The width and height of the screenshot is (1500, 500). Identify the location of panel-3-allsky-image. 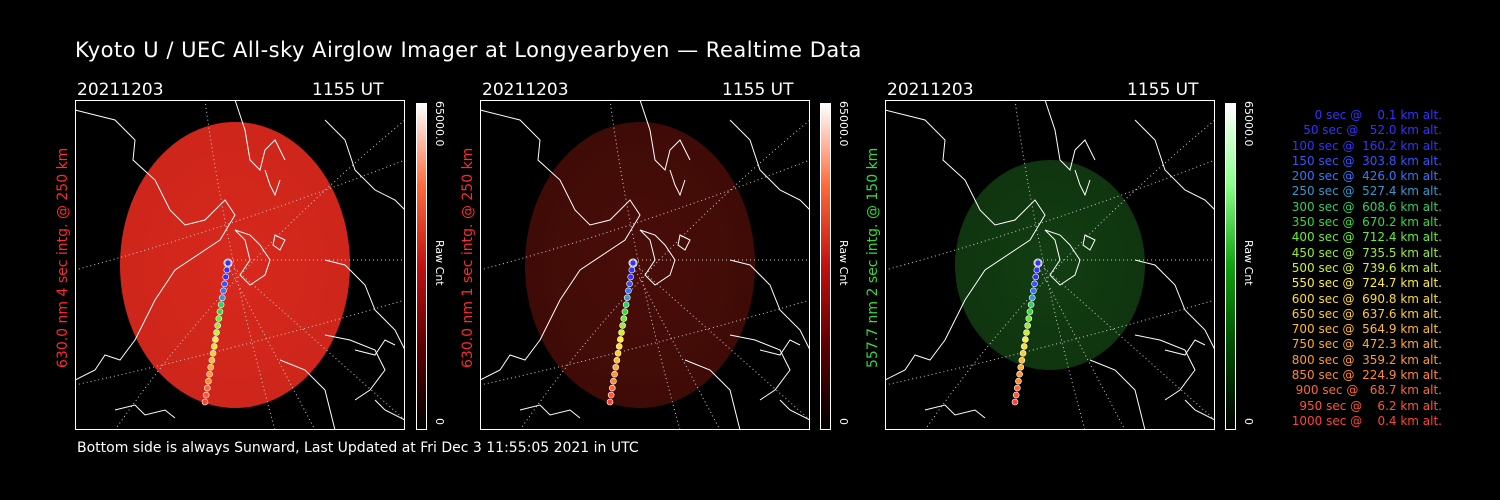
(1050, 265).